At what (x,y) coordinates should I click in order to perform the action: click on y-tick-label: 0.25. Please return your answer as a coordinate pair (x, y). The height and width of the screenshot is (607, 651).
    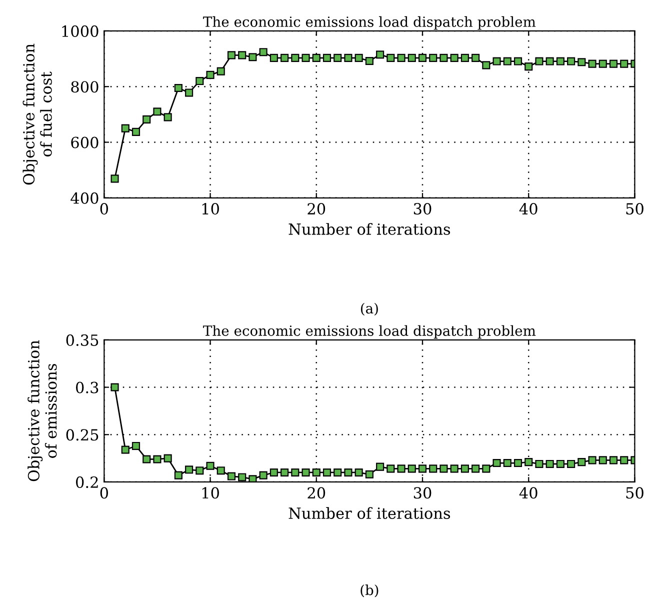
    Looking at the image, I should click on (82, 435).